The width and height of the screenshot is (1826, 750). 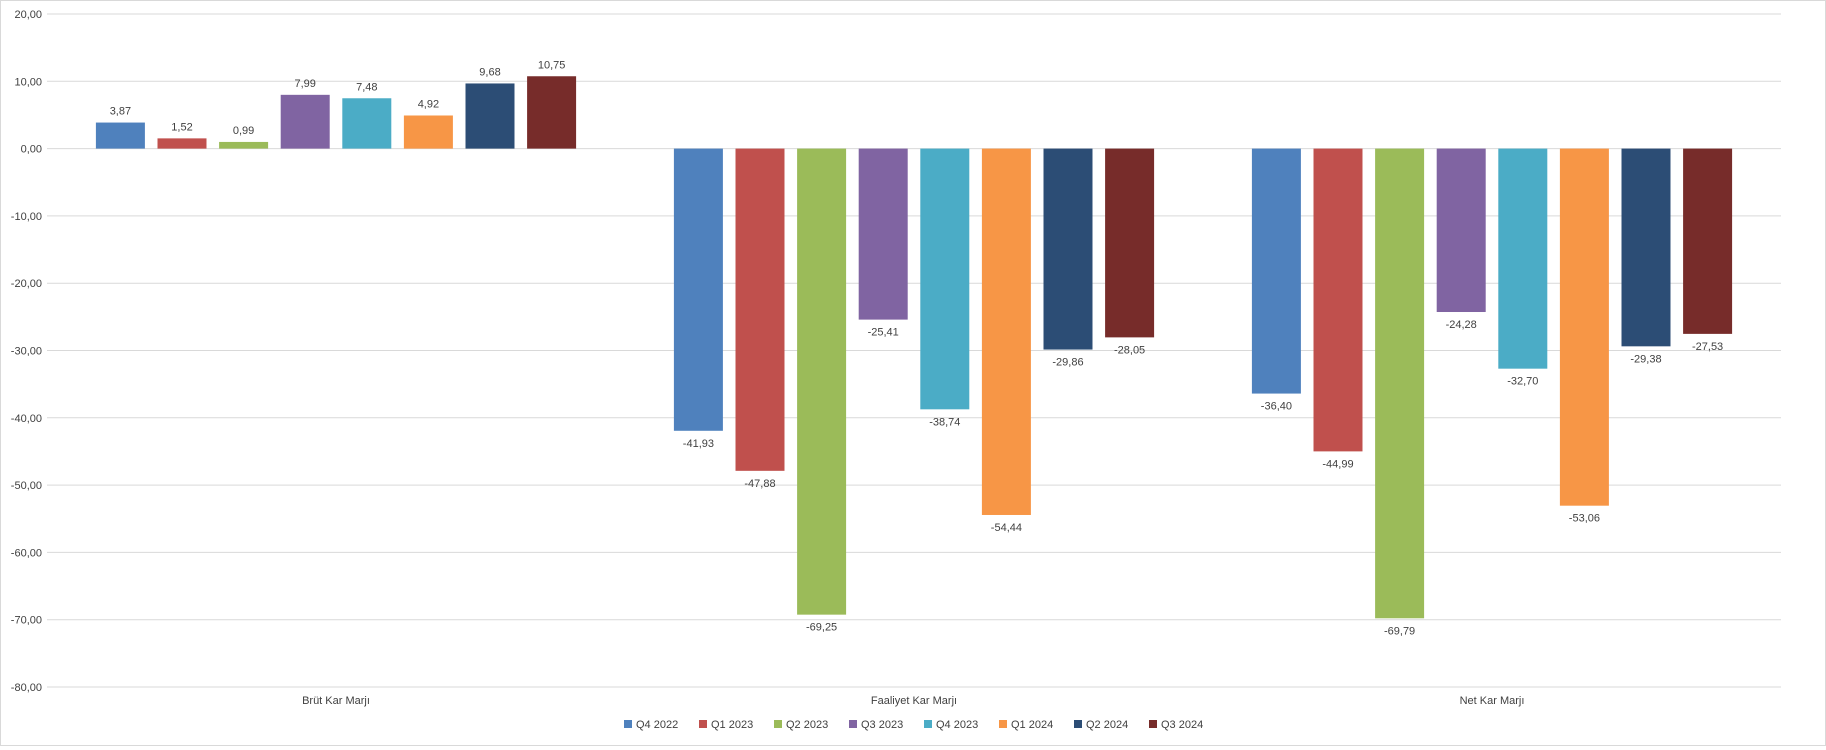 I want to click on y-tick-label: -30,00, so click(x=26, y=352).